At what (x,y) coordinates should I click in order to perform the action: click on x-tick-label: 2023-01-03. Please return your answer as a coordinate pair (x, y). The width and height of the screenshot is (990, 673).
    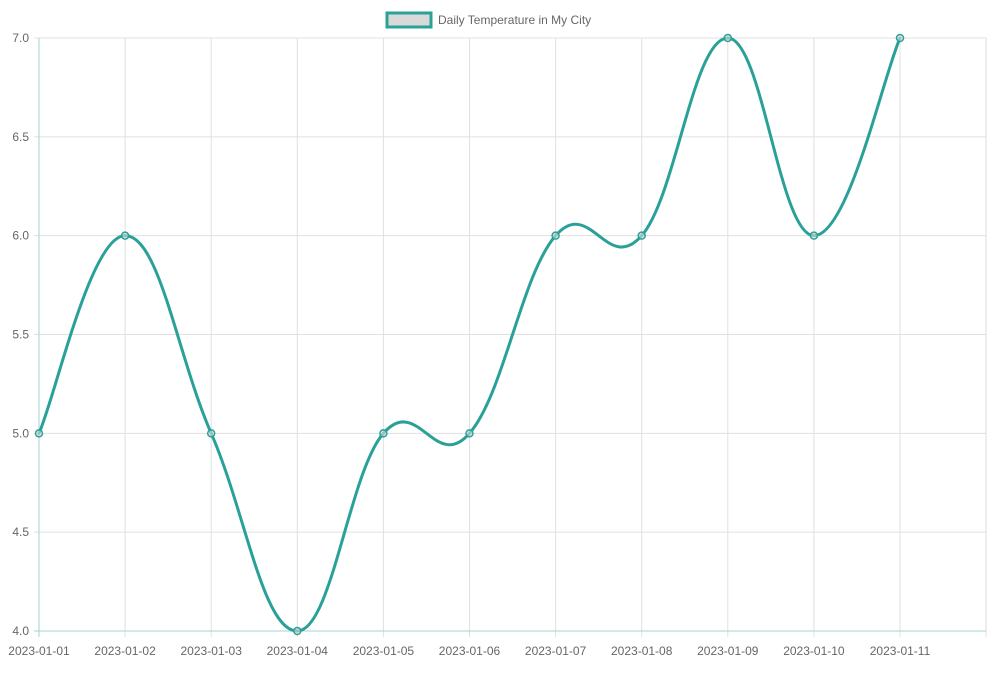
    Looking at the image, I should click on (212, 651).